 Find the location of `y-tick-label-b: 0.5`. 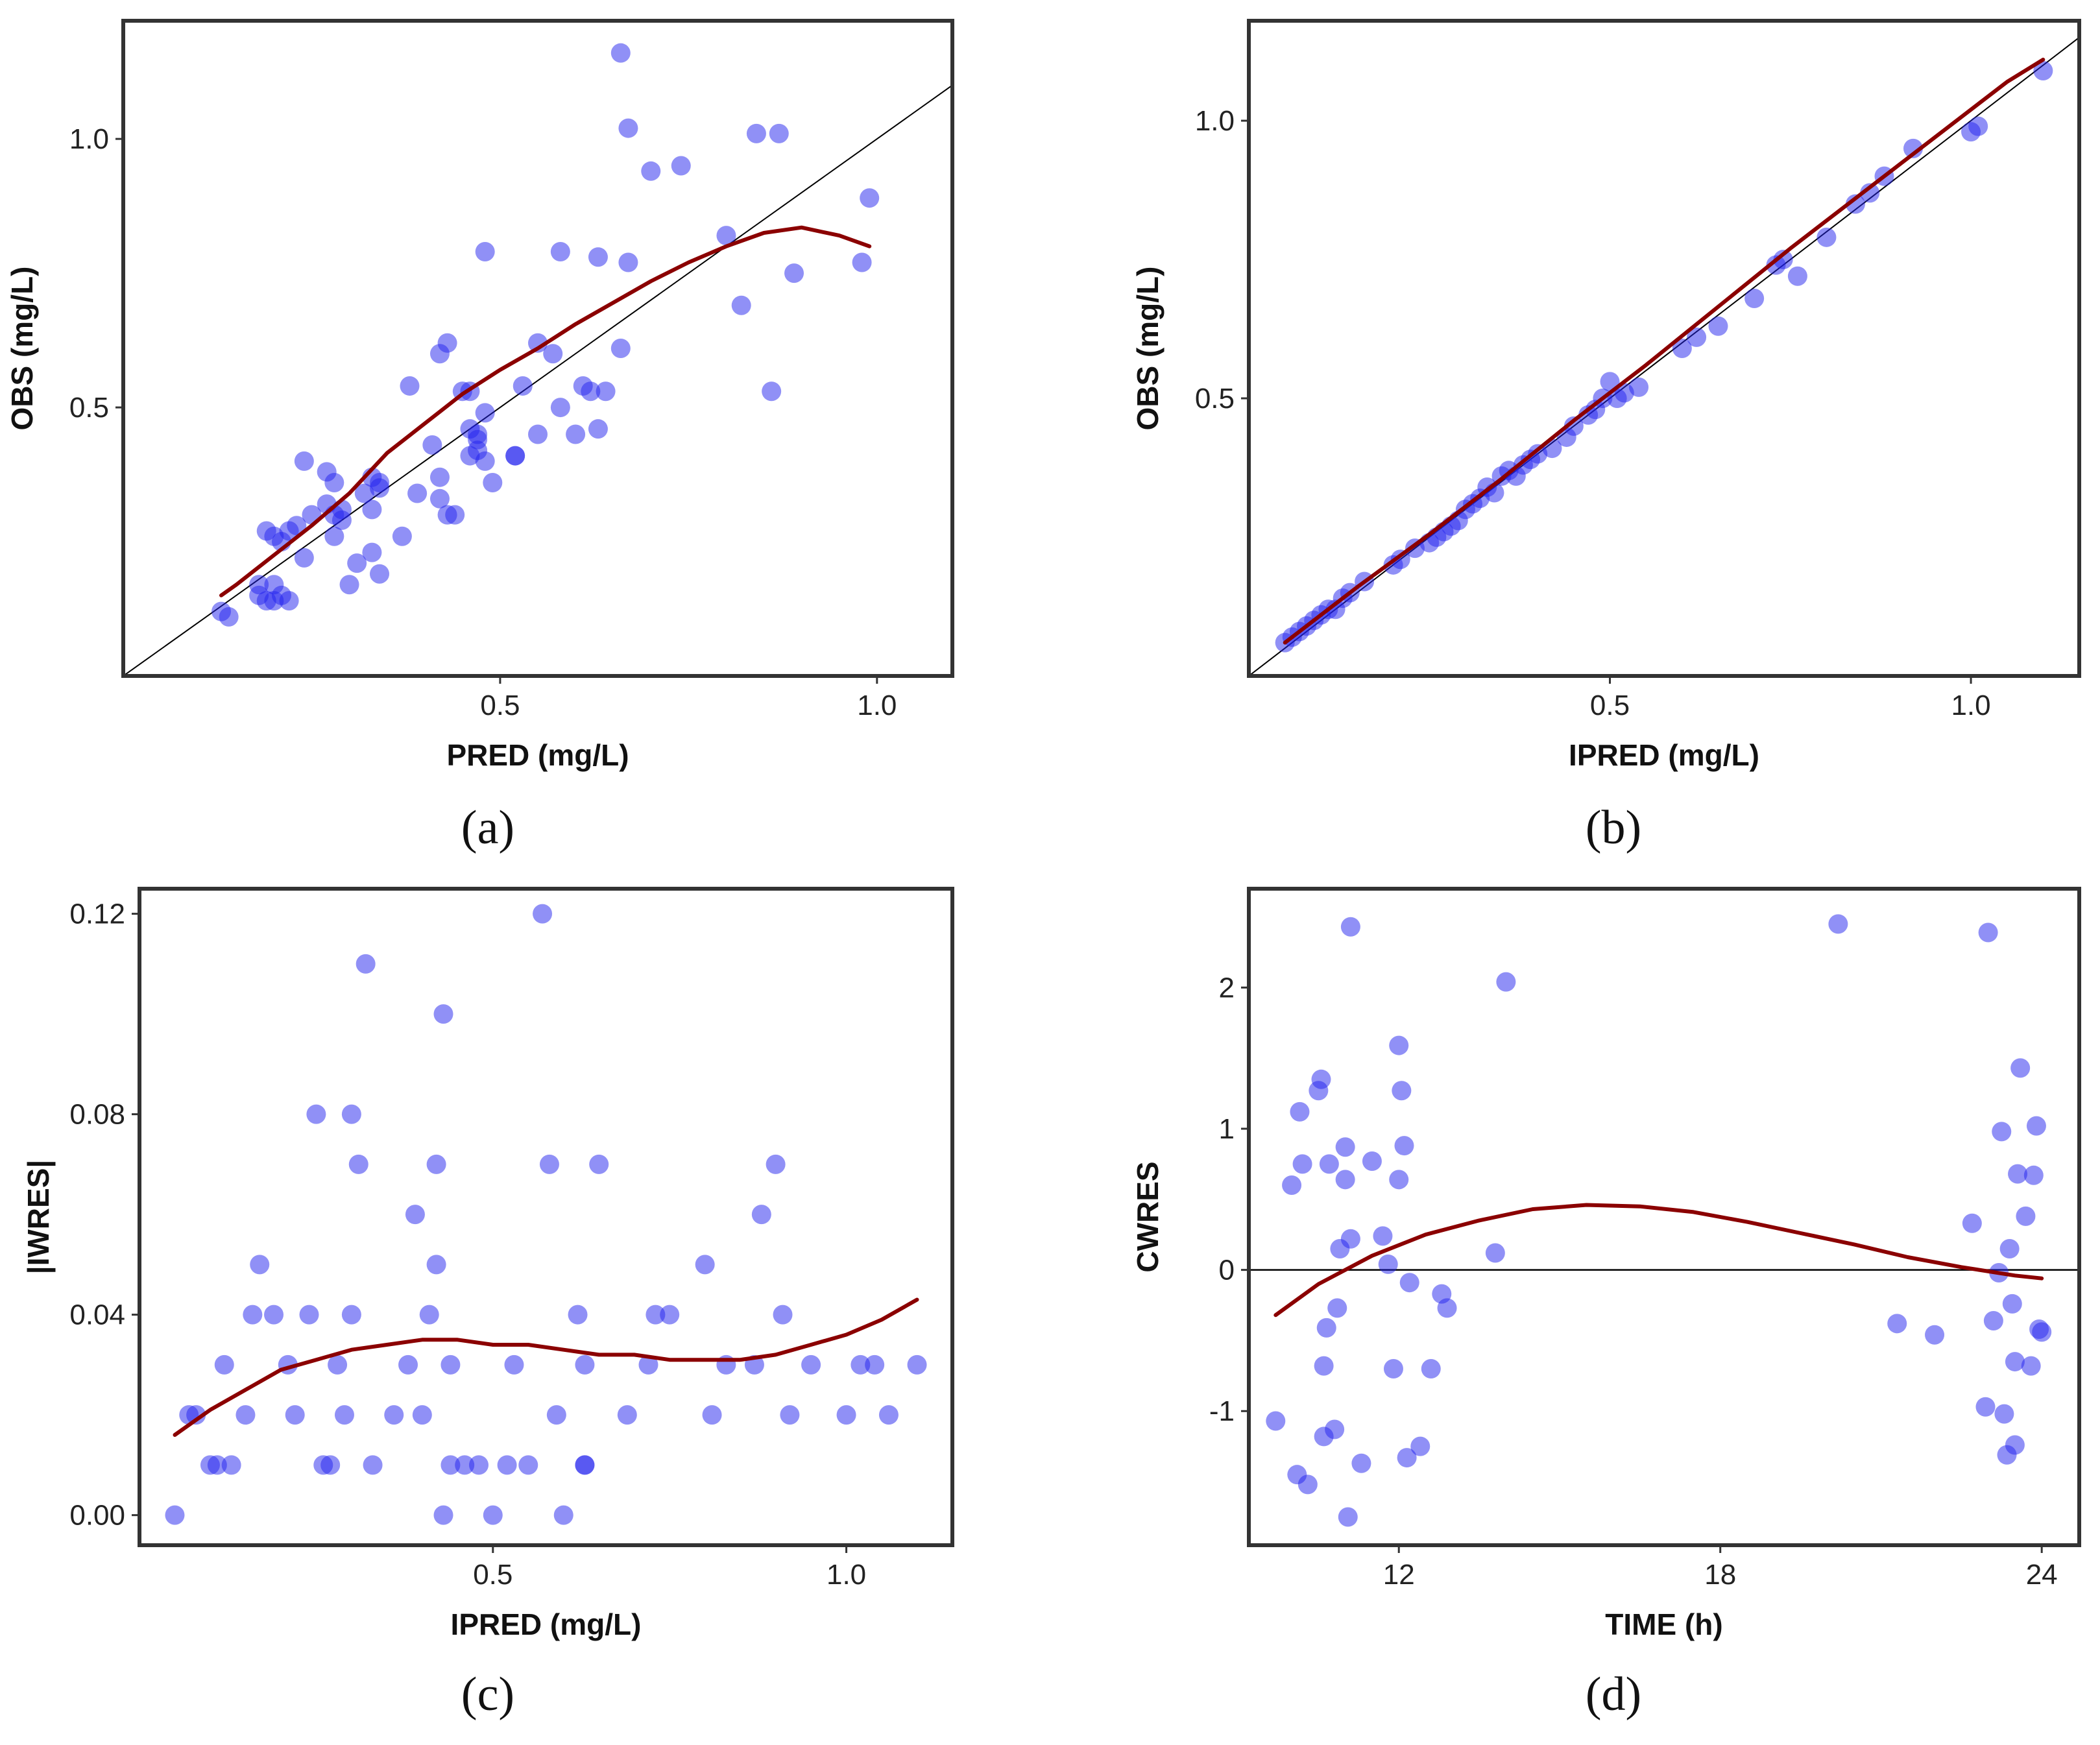

y-tick-label-b: 0.5 is located at coordinates (1215, 399).